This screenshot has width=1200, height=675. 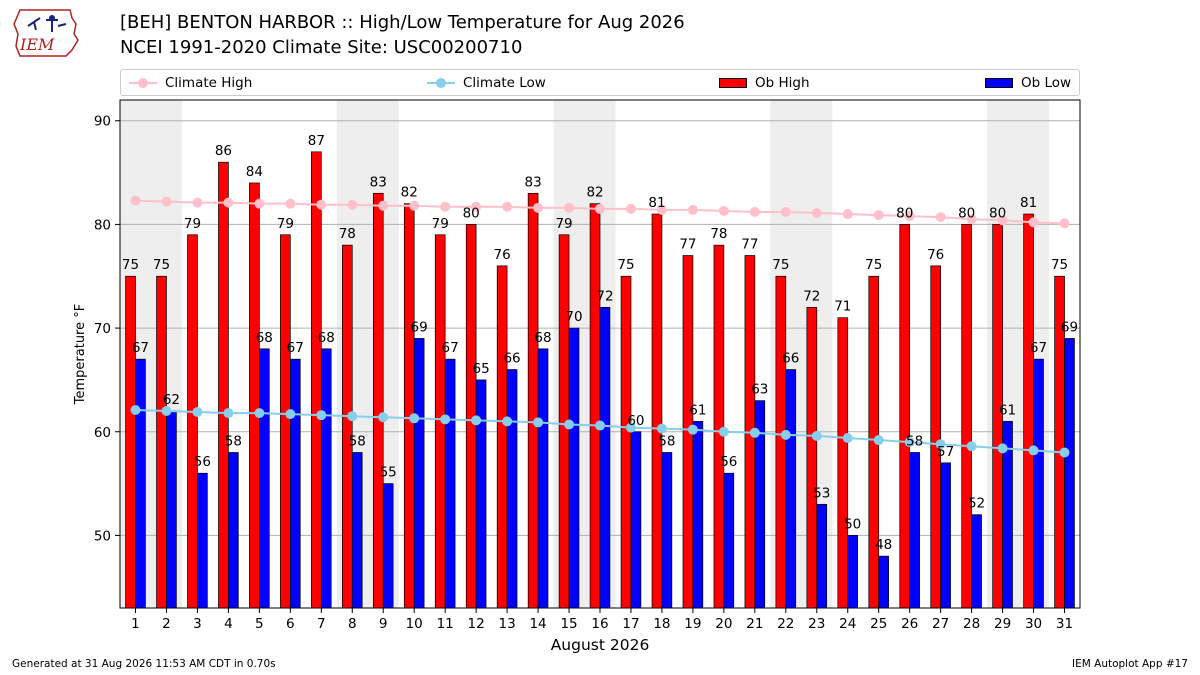 What do you see at coordinates (563, 224) in the screenshot?
I see `ob-high-label-15: 79` at bounding box center [563, 224].